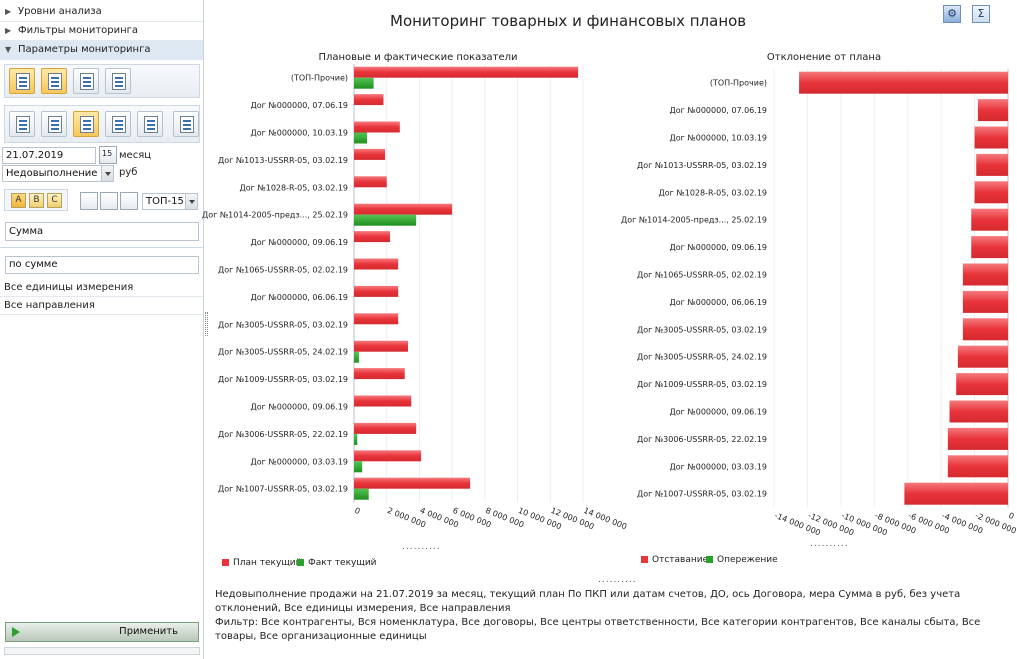 This screenshot has height=659, width=1017. What do you see at coordinates (294, 187) in the screenshot?
I see `category-label: Дог №1028-R-05, 03.02.19` at bounding box center [294, 187].